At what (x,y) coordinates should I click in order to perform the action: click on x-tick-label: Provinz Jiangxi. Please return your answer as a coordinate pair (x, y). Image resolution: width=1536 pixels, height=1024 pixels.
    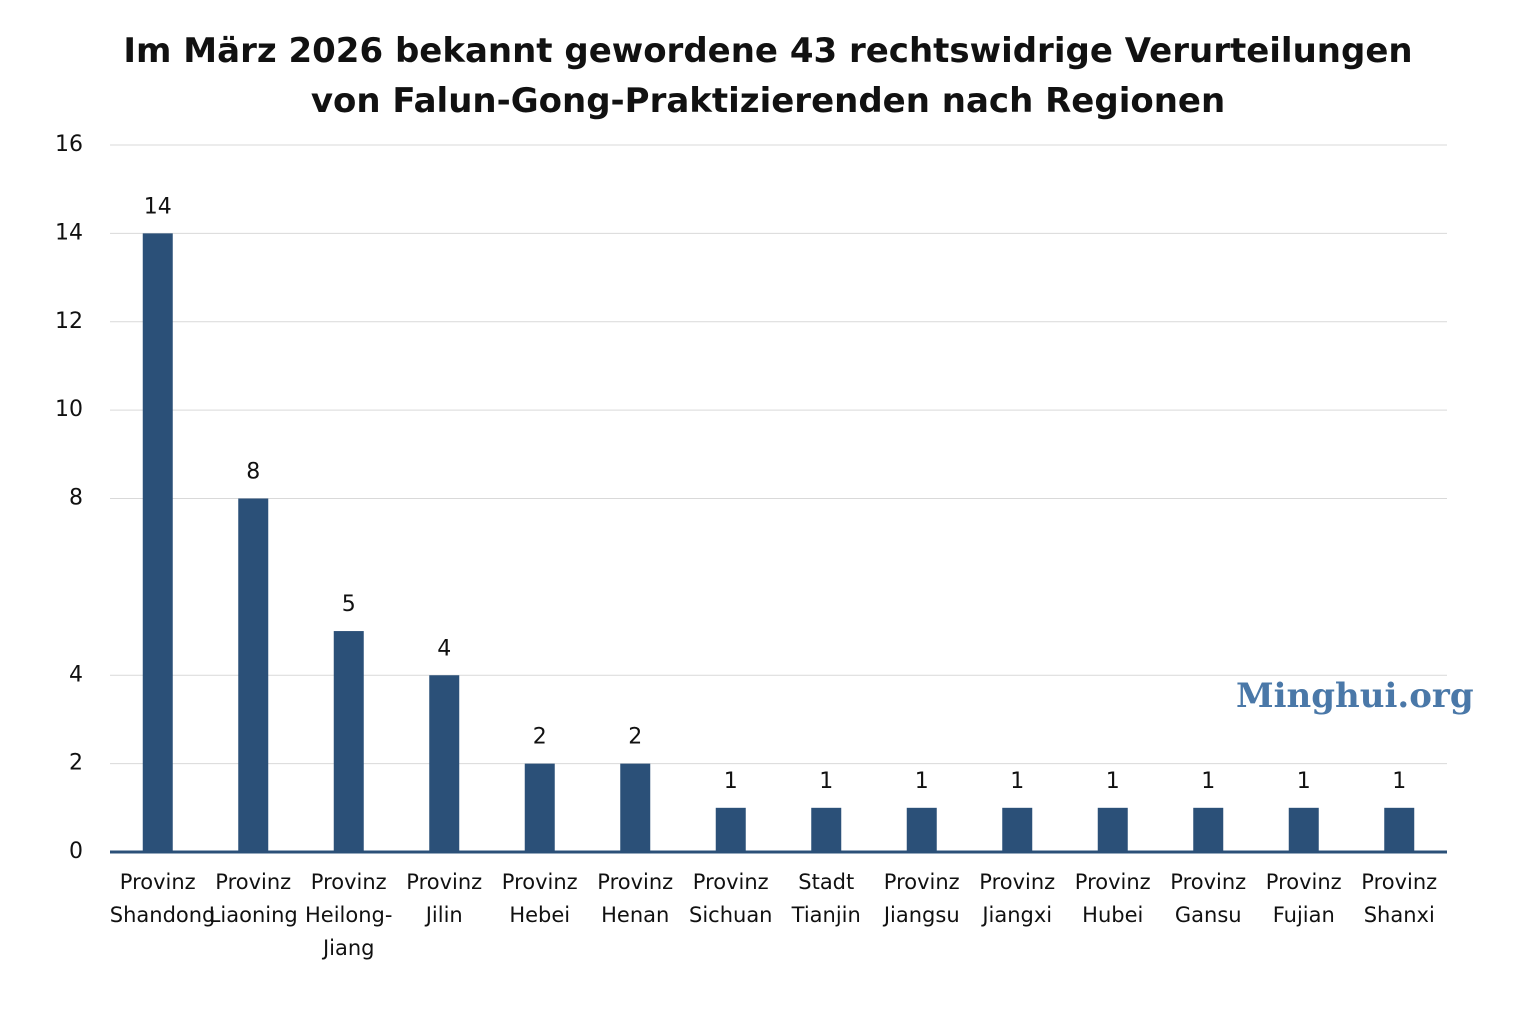
    Looking at the image, I should click on (1017, 898).